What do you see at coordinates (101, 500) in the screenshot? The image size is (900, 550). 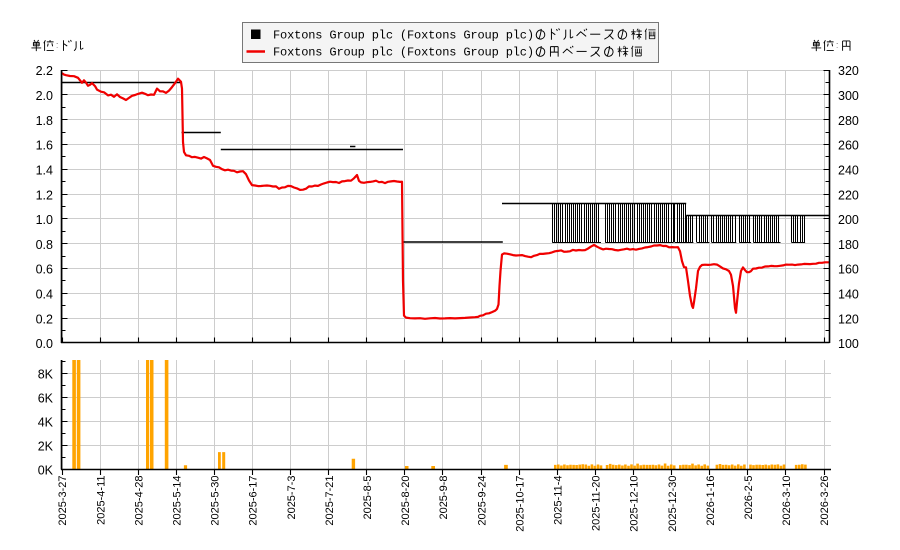 I see `svg-text: 2025-4-11` at bounding box center [101, 500].